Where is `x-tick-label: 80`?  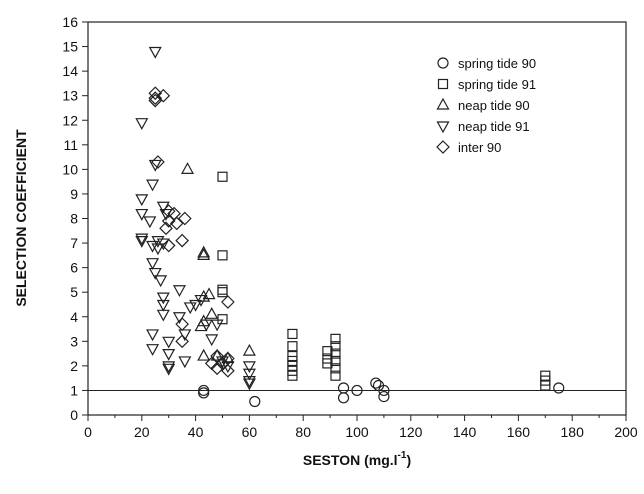 x-tick-label: 80 is located at coordinates (303, 432).